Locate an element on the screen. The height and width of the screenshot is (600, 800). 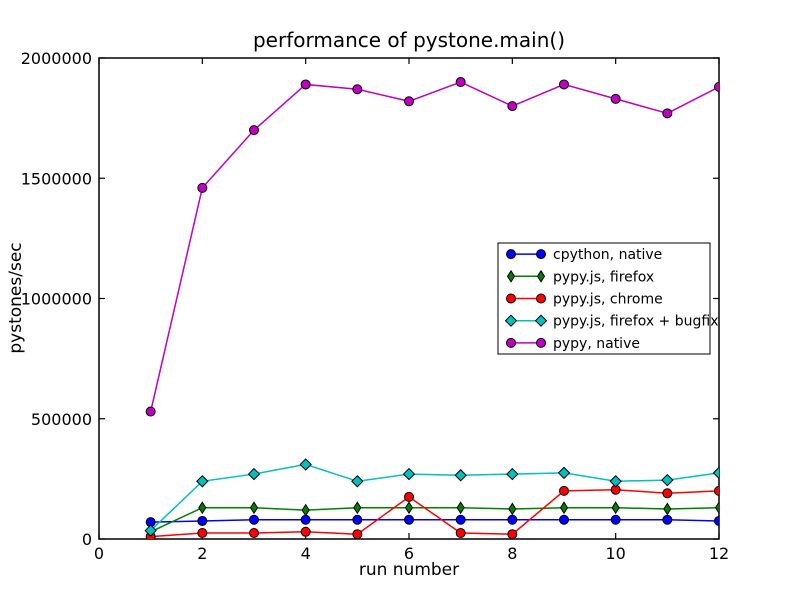
legend-label: cpython, native is located at coordinates (607, 255).